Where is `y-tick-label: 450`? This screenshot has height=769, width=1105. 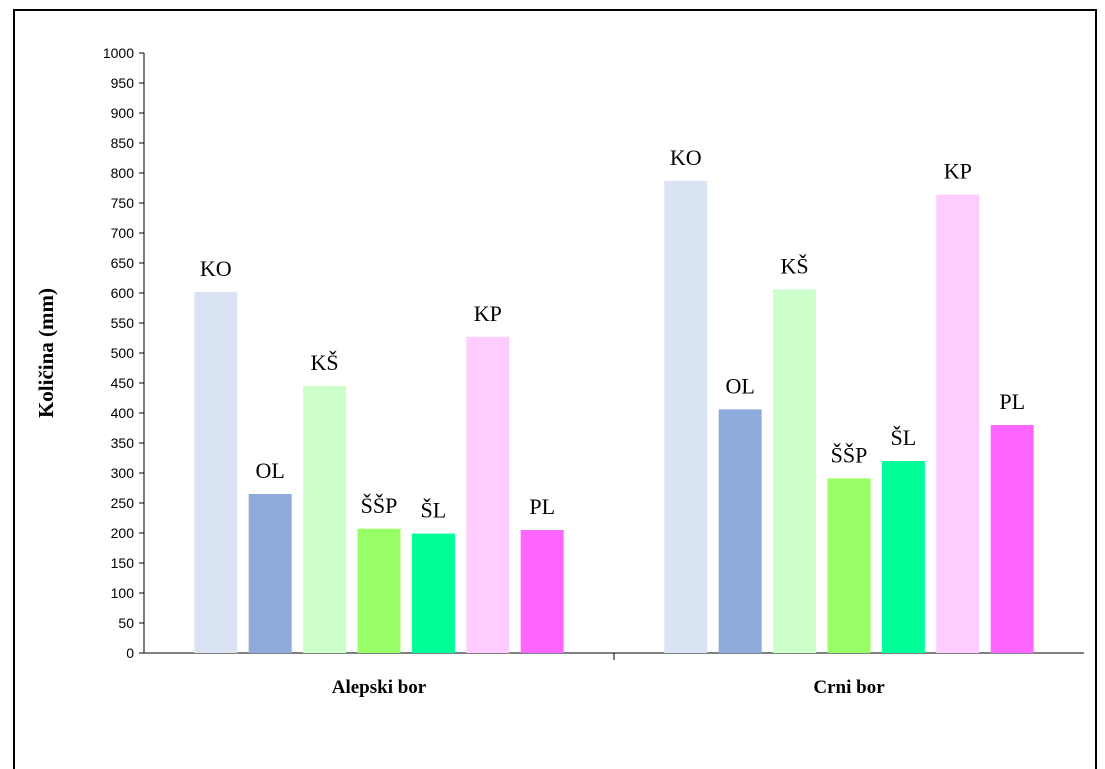 y-tick-label: 450 is located at coordinates (123, 383).